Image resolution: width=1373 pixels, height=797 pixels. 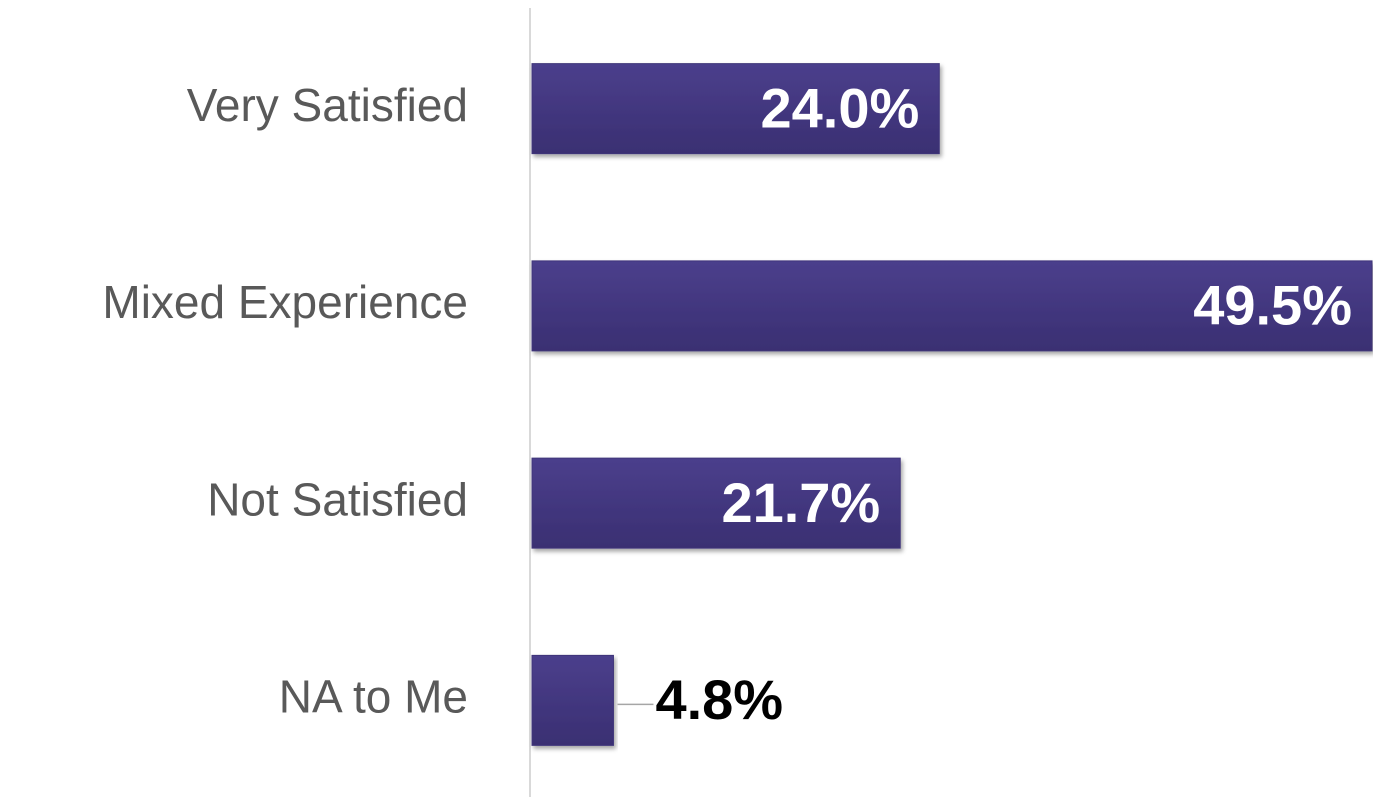 What do you see at coordinates (373, 697) in the screenshot?
I see `category-label: NA to Me` at bounding box center [373, 697].